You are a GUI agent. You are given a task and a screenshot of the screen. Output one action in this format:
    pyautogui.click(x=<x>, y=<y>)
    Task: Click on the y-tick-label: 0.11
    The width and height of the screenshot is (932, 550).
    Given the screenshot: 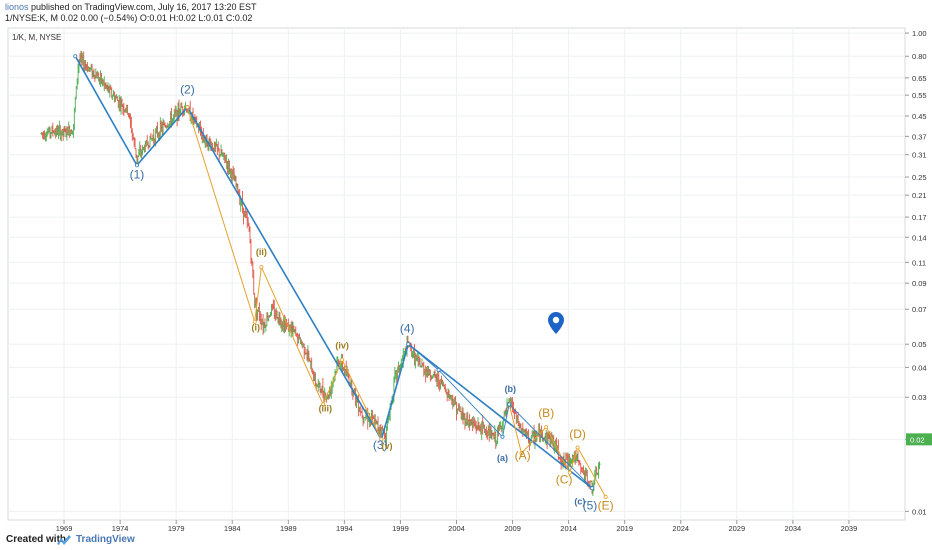 What is the action you would take?
    pyautogui.click(x=919, y=262)
    